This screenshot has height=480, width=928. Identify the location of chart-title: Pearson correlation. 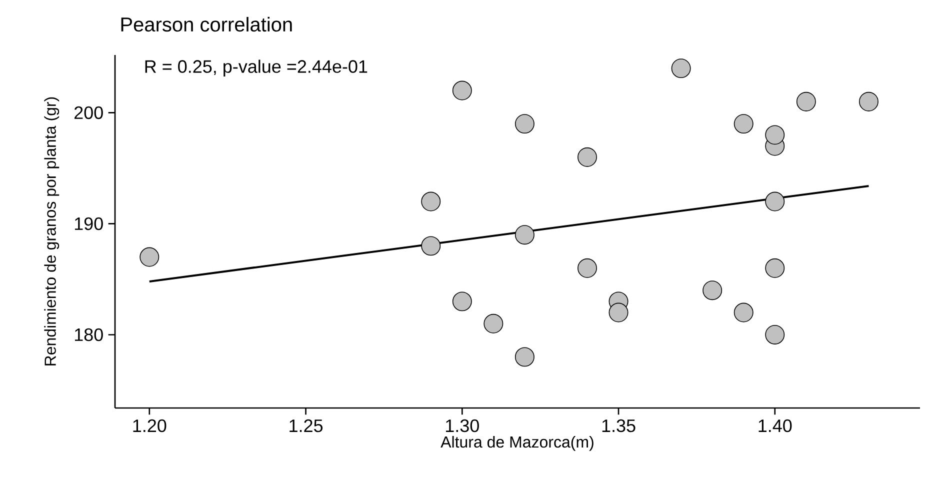
(206, 24).